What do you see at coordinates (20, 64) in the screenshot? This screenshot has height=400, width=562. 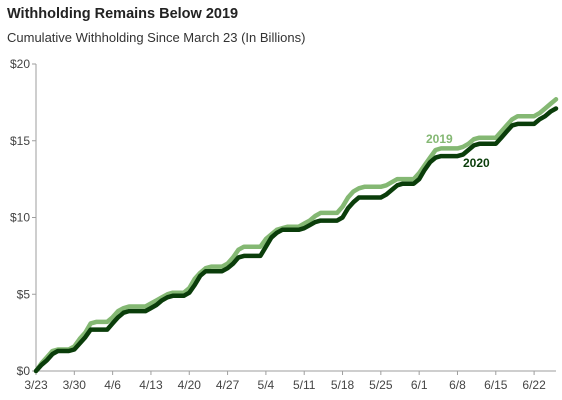 I see `y-tick-label: $20` at bounding box center [20, 64].